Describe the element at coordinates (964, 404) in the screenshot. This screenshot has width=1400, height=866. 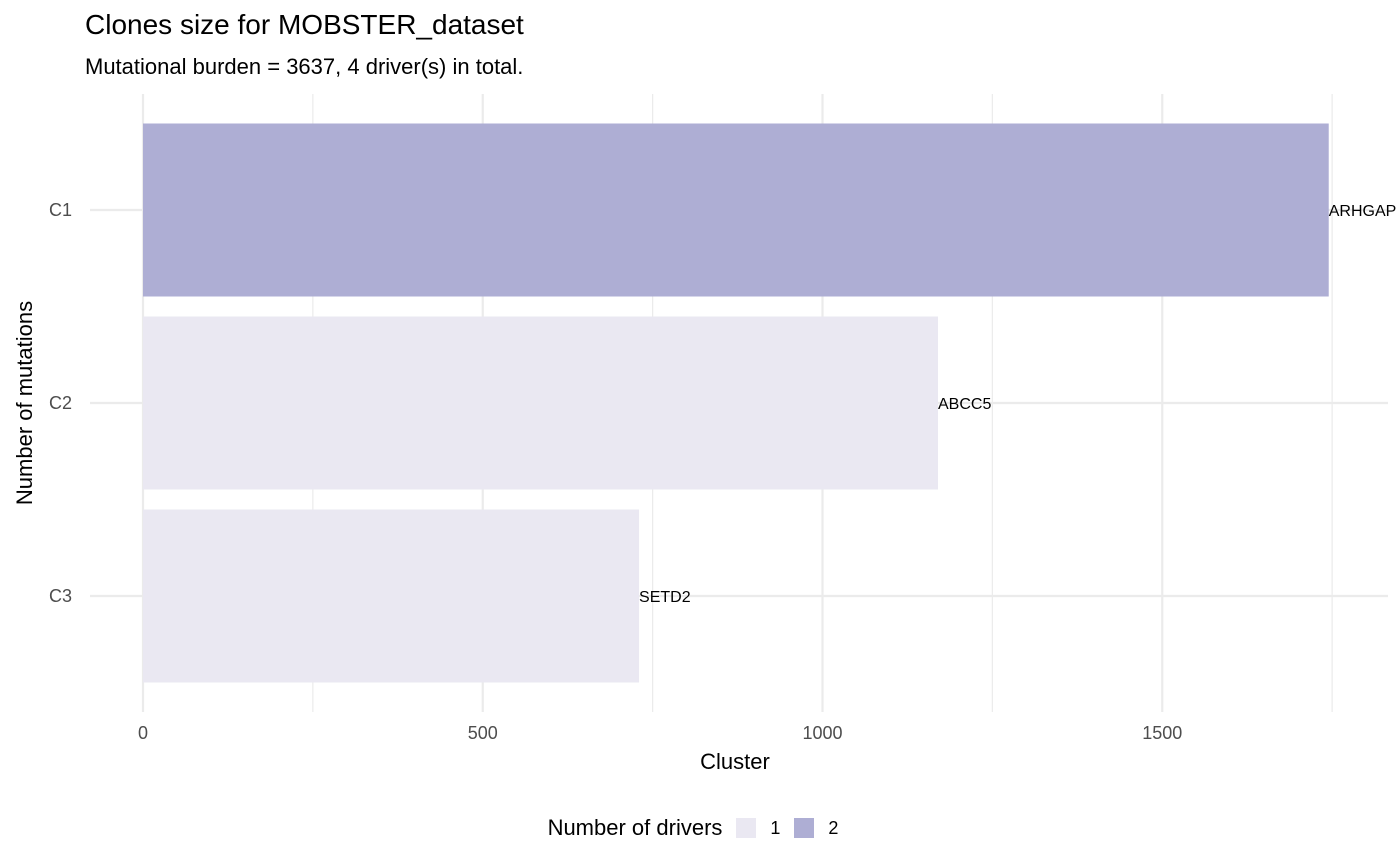
I see `bar-label-c2: ABCC5` at that location.